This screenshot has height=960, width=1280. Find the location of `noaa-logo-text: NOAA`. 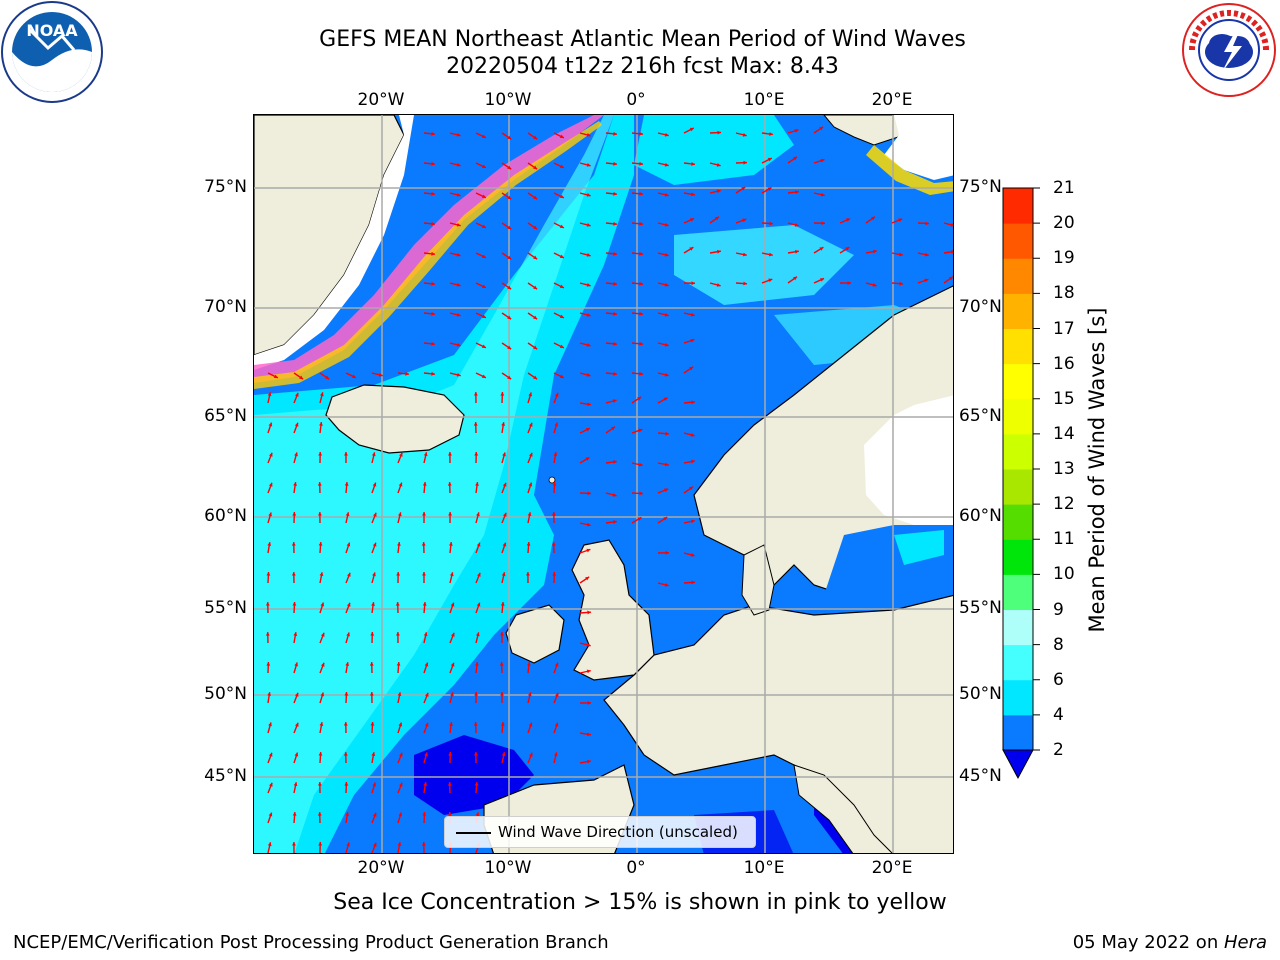

noaa-logo-text: NOAA is located at coordinates (52, 30).